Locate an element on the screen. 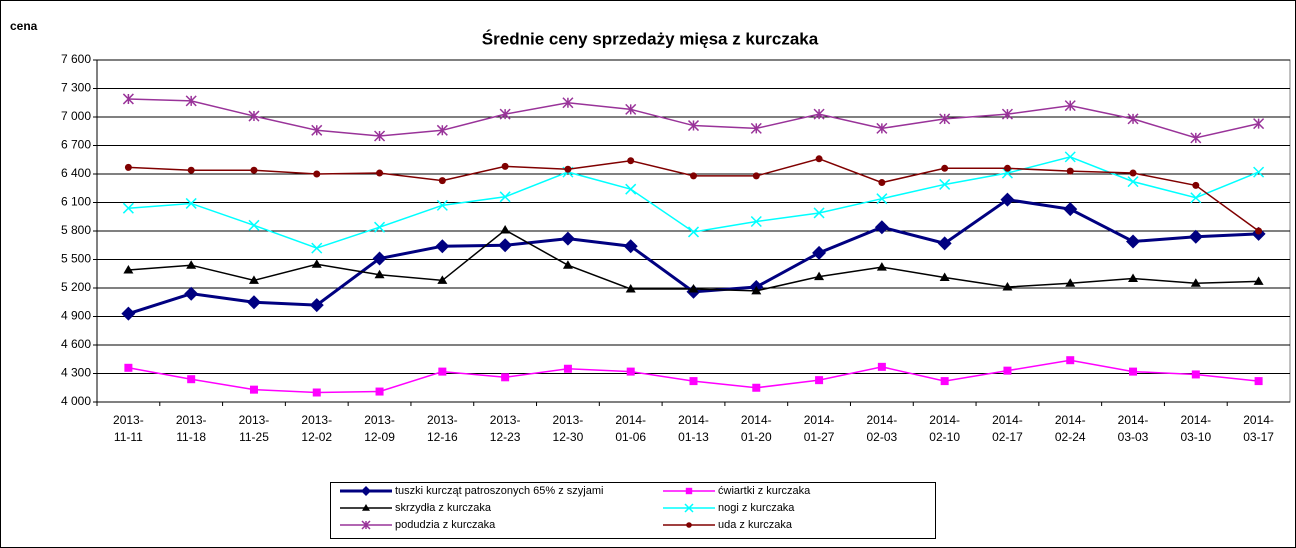  y-tick-label: 4 300 is located at coordinates (76, 373).